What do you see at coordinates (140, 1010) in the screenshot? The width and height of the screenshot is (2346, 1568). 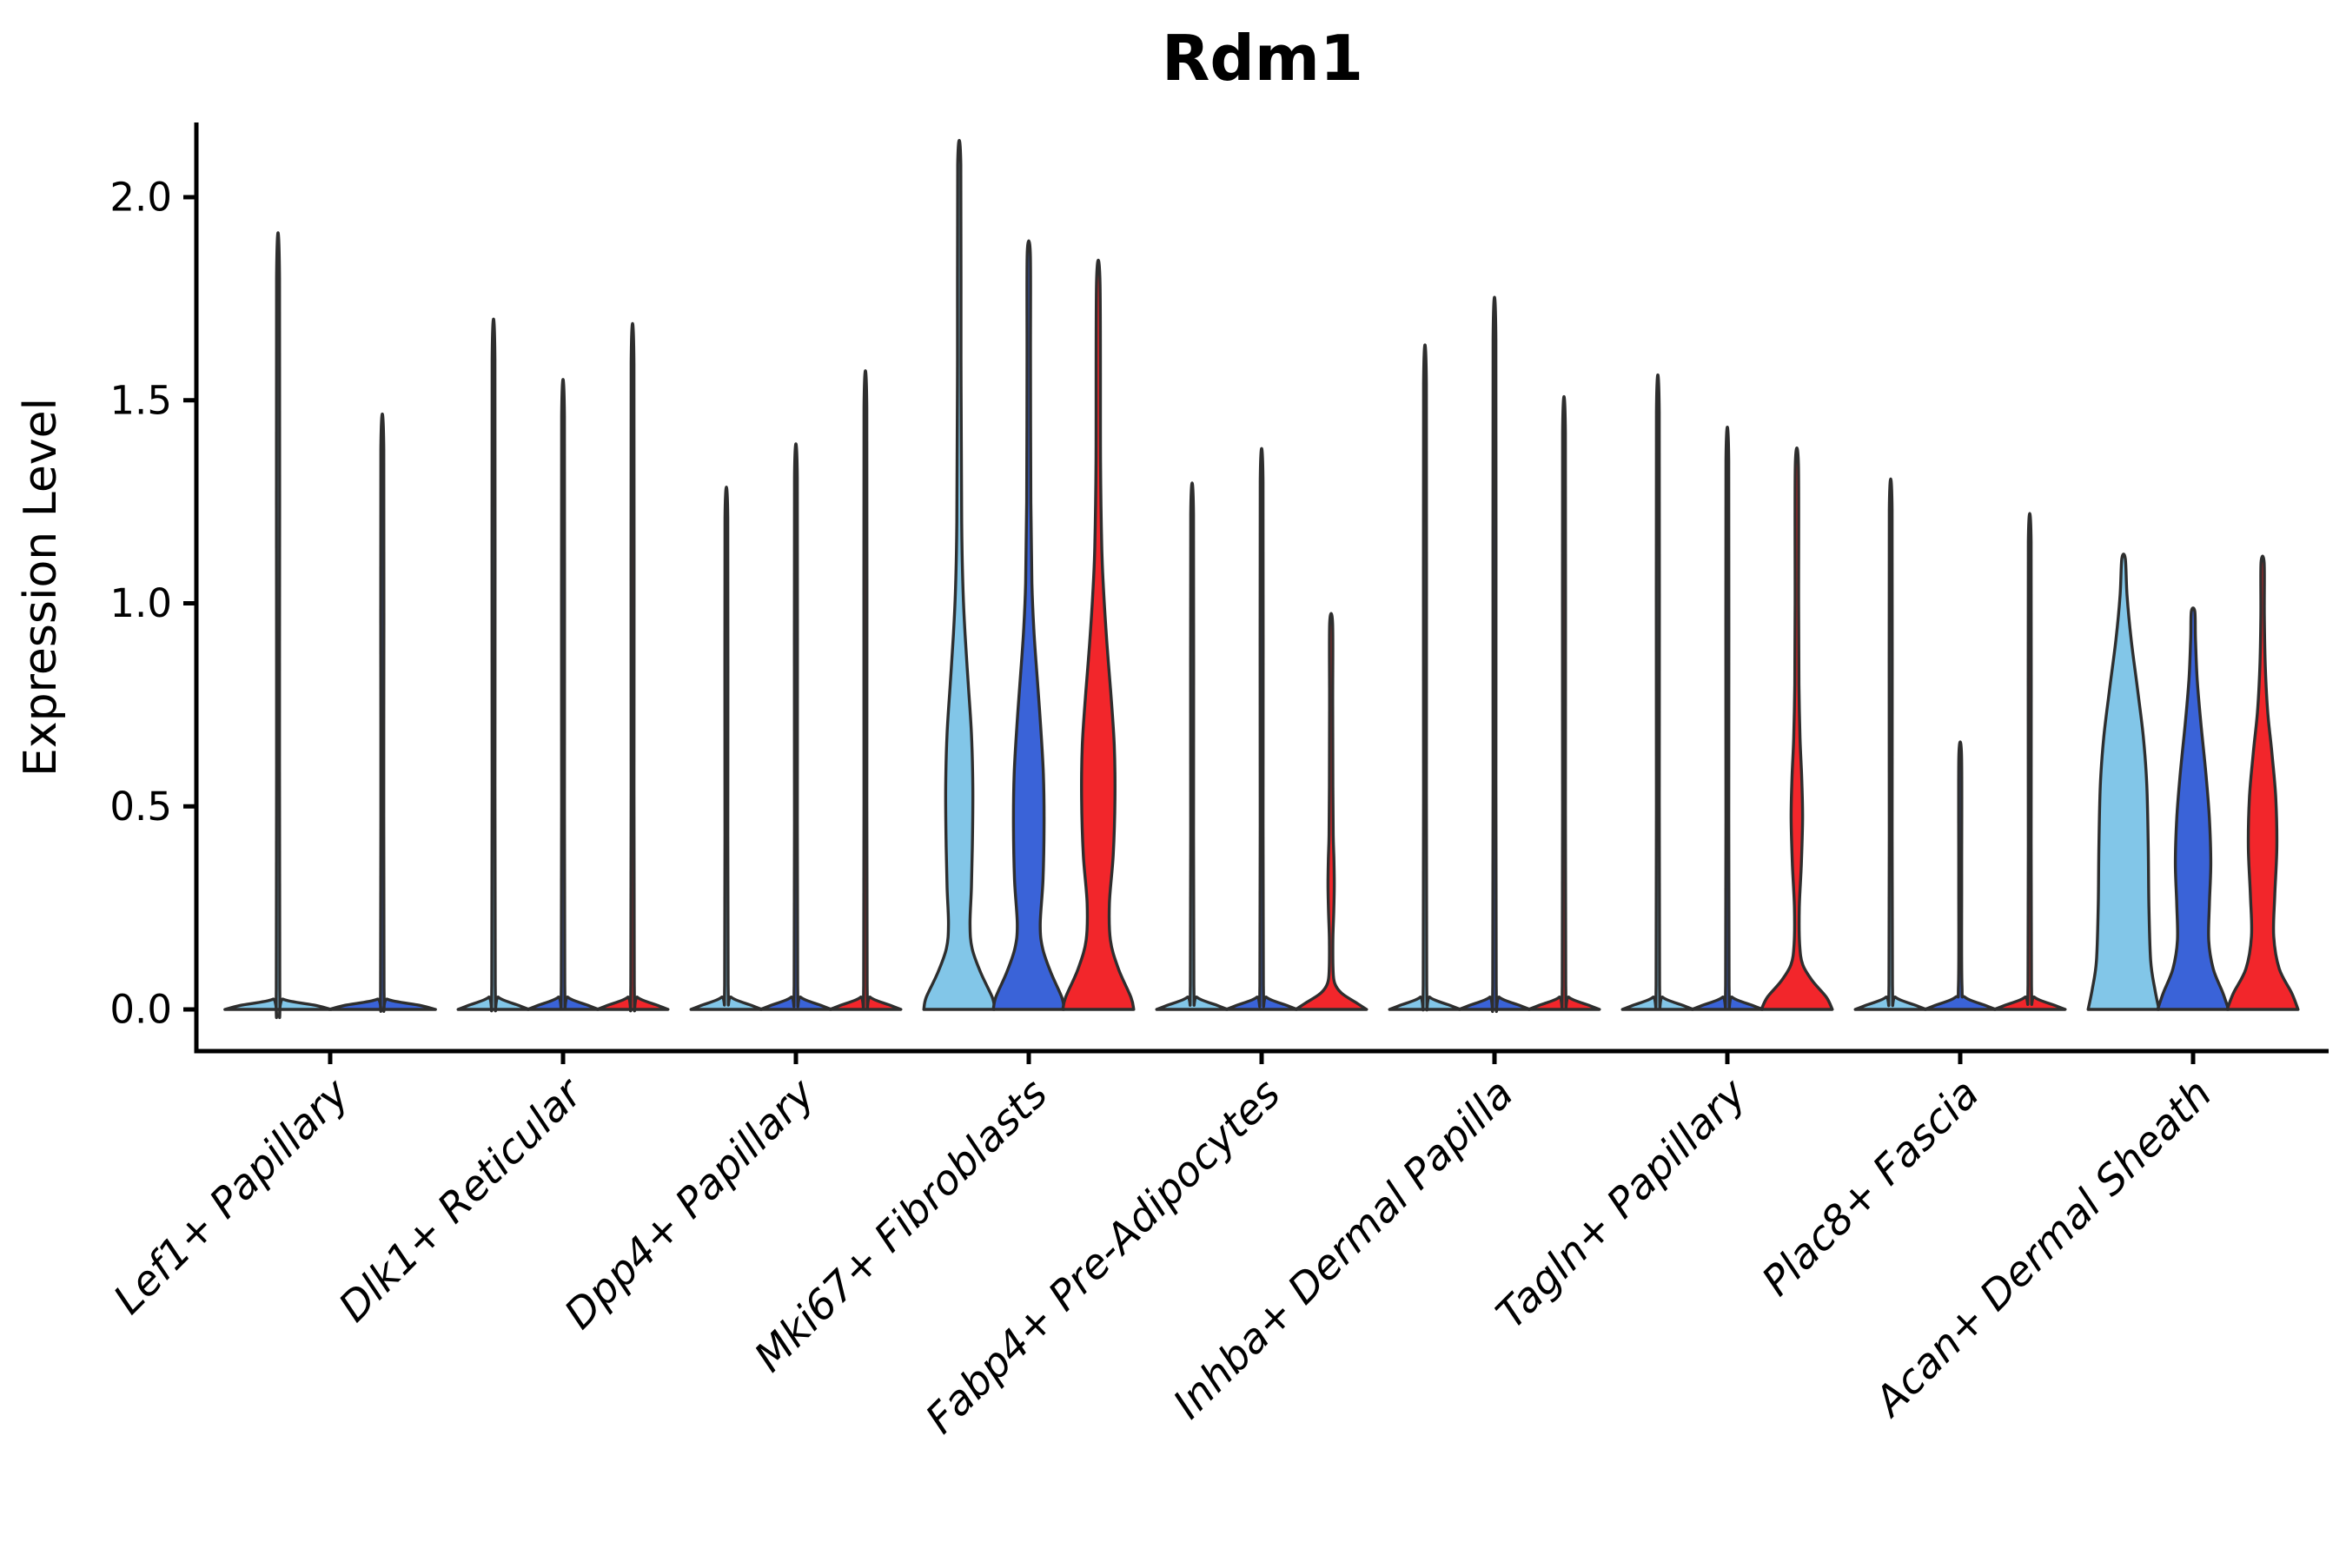 I see `y-tick-label: 0.0` at bounding box center [140, 1010].